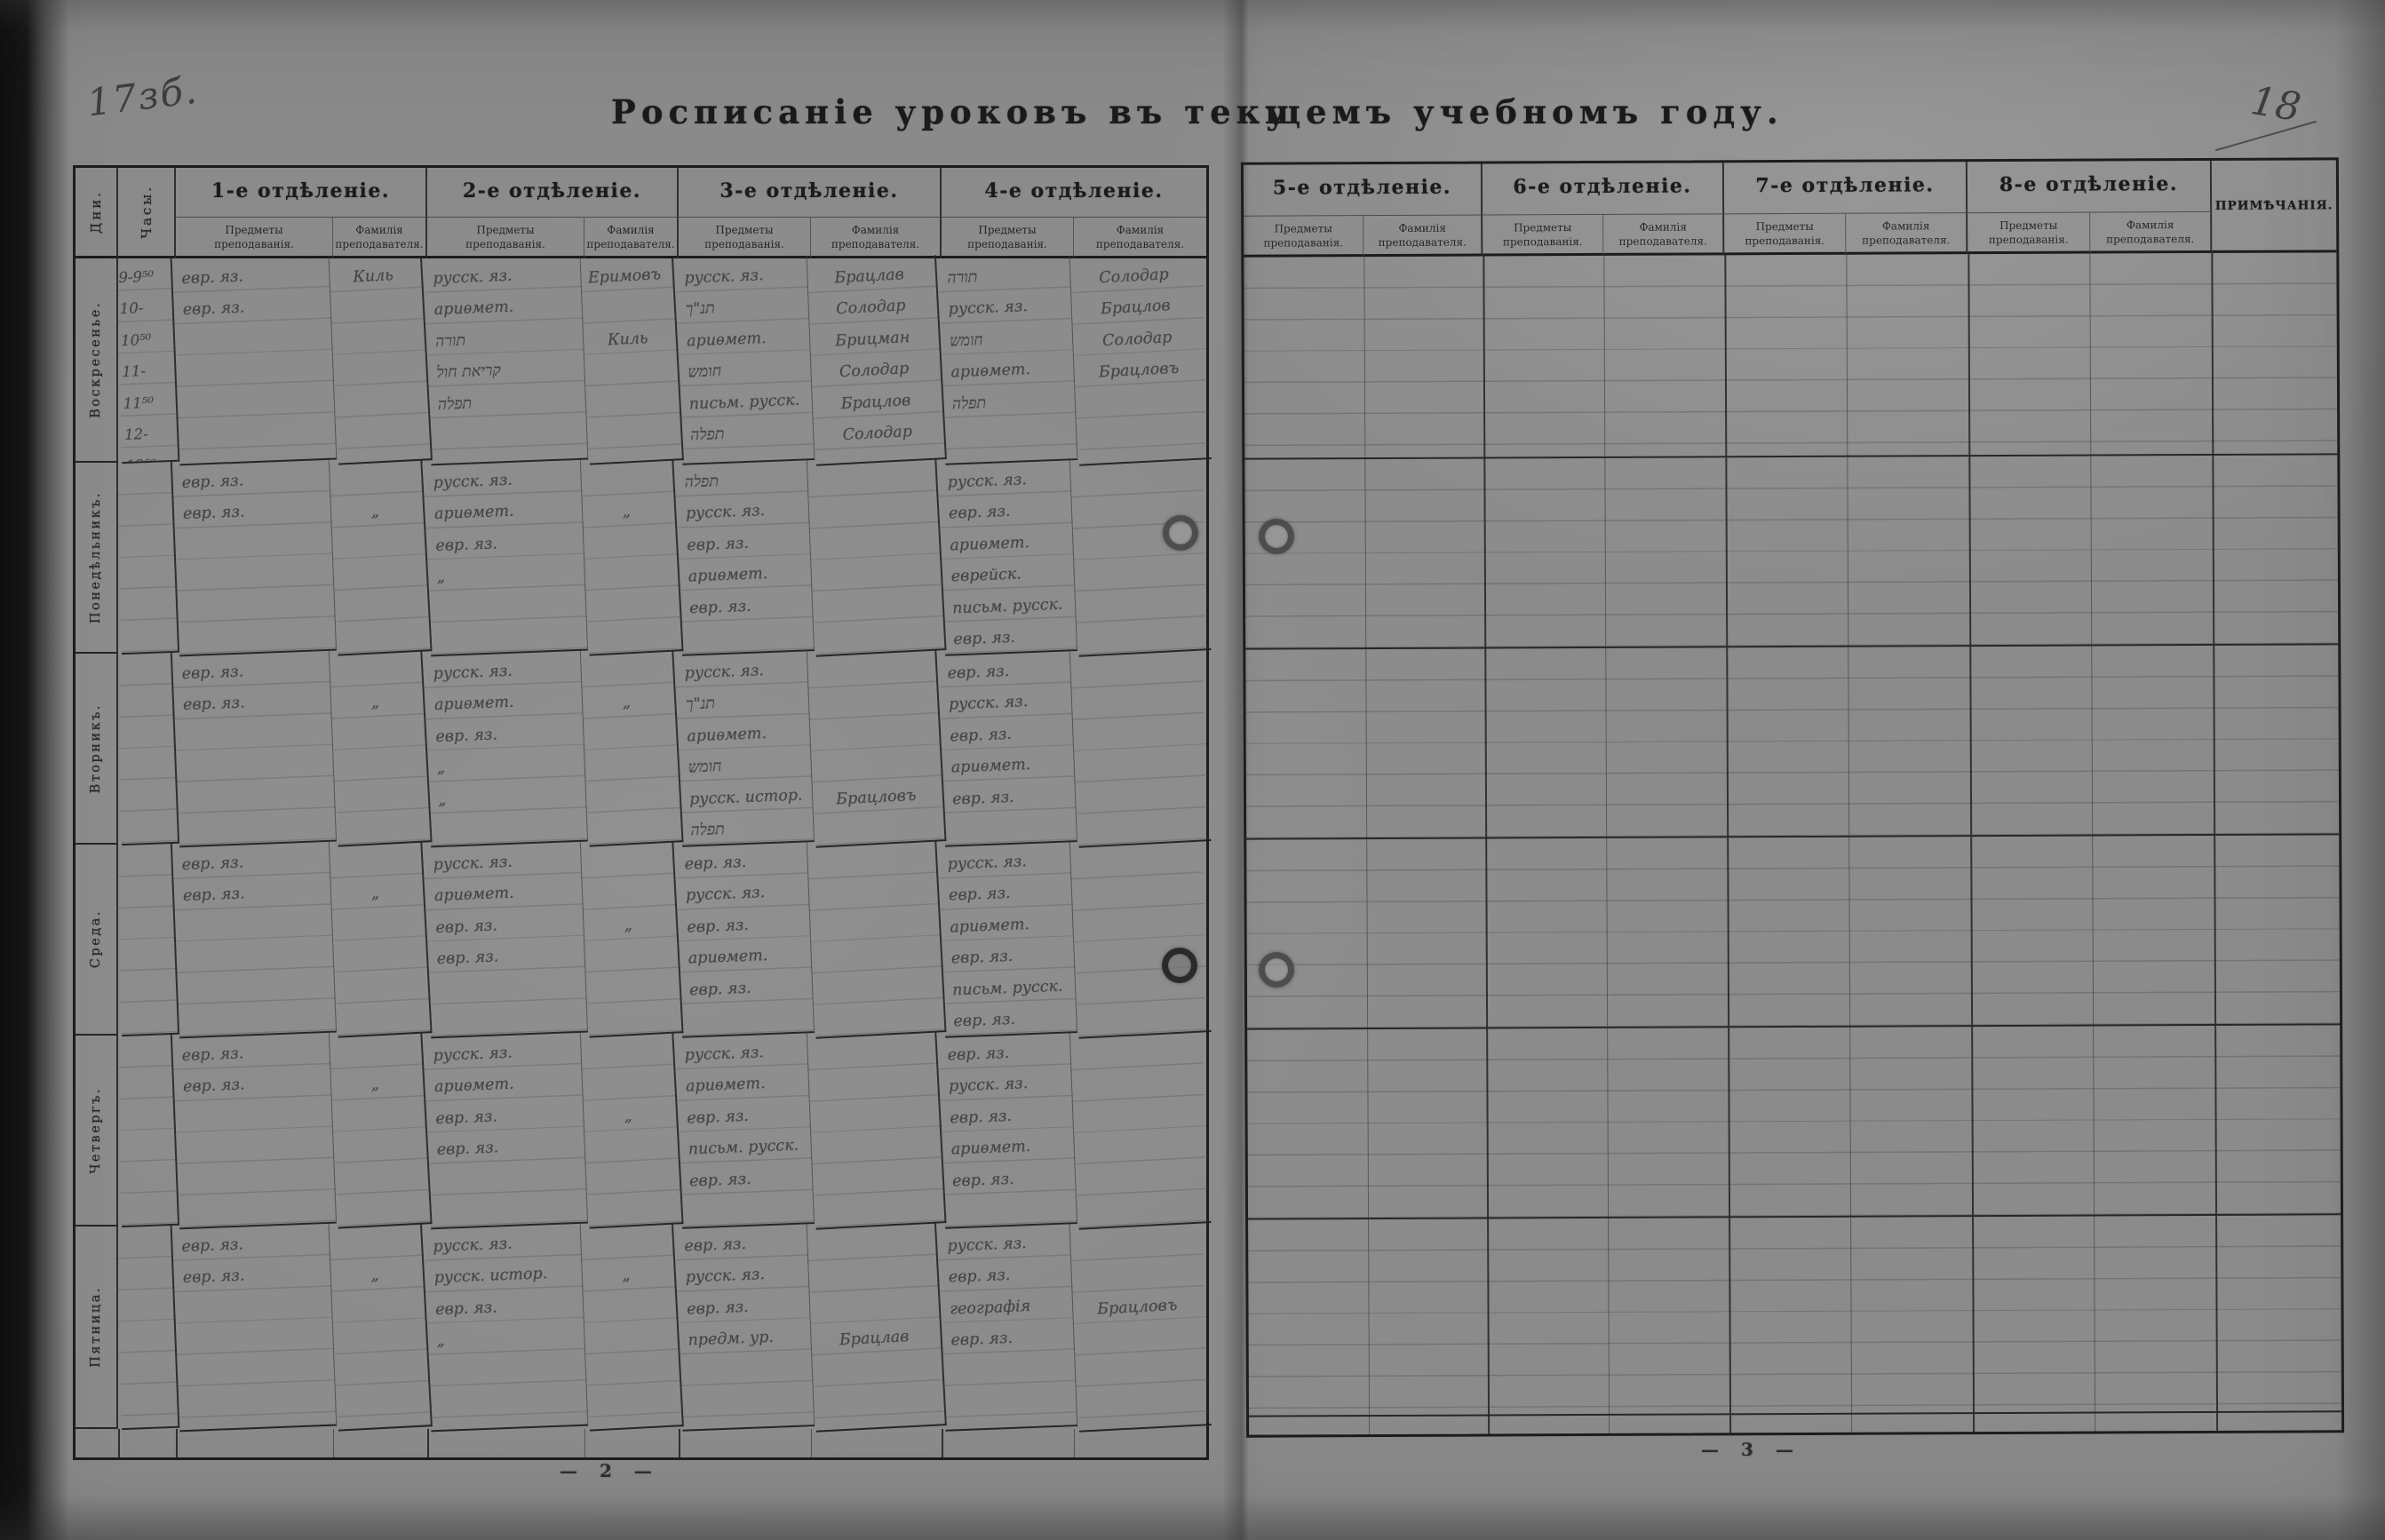  Describe the element at coordinates (951, 112) in the screenshot. I see `page-title-left: Росписаніе уроковъ въ теку` at that location.